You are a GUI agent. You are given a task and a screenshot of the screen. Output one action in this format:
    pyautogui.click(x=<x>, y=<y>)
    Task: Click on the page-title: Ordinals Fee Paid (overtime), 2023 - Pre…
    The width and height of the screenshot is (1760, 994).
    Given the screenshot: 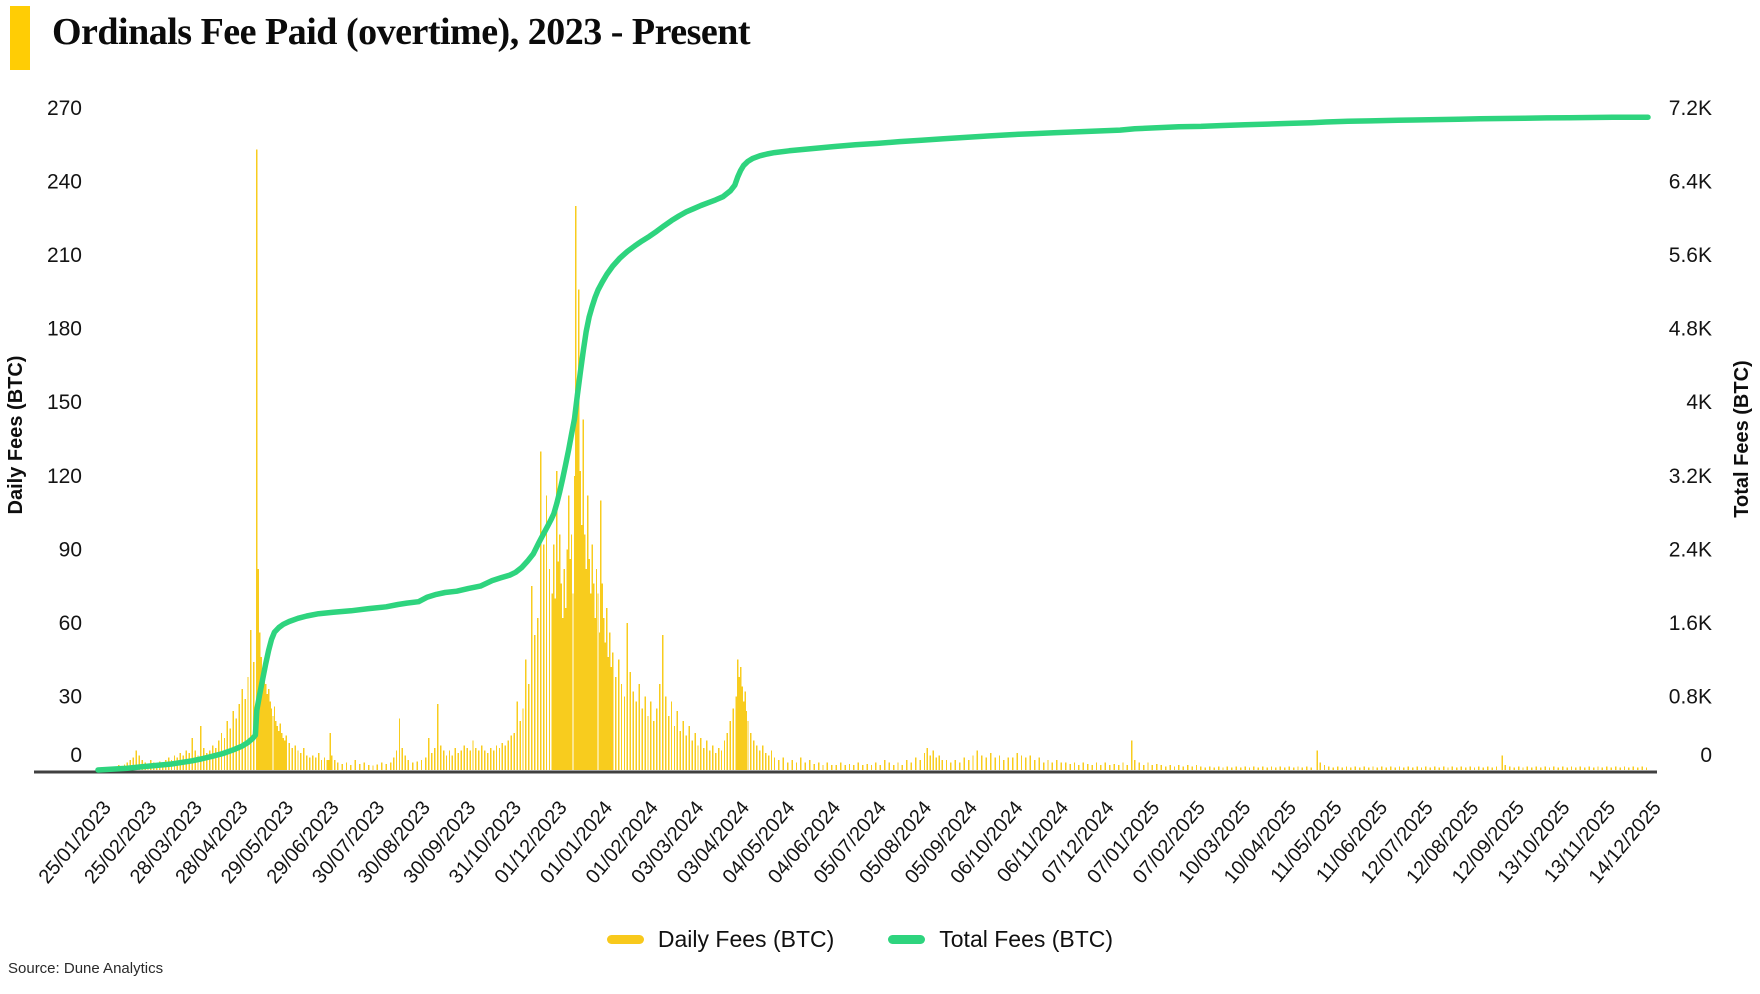 What is the action you would take?
    pyautogui.click(x=401, y=32)
    